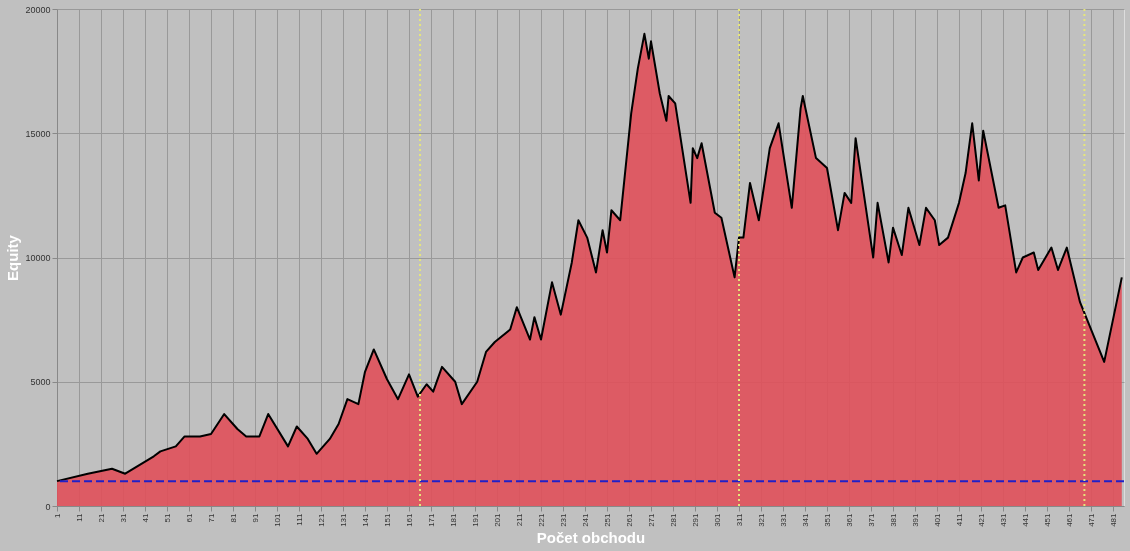 This screenshot has width=1130, height=551. Describe the element at coordinates (79, 517) in the screenshot. I see `x-tick-label: 11` at that location.